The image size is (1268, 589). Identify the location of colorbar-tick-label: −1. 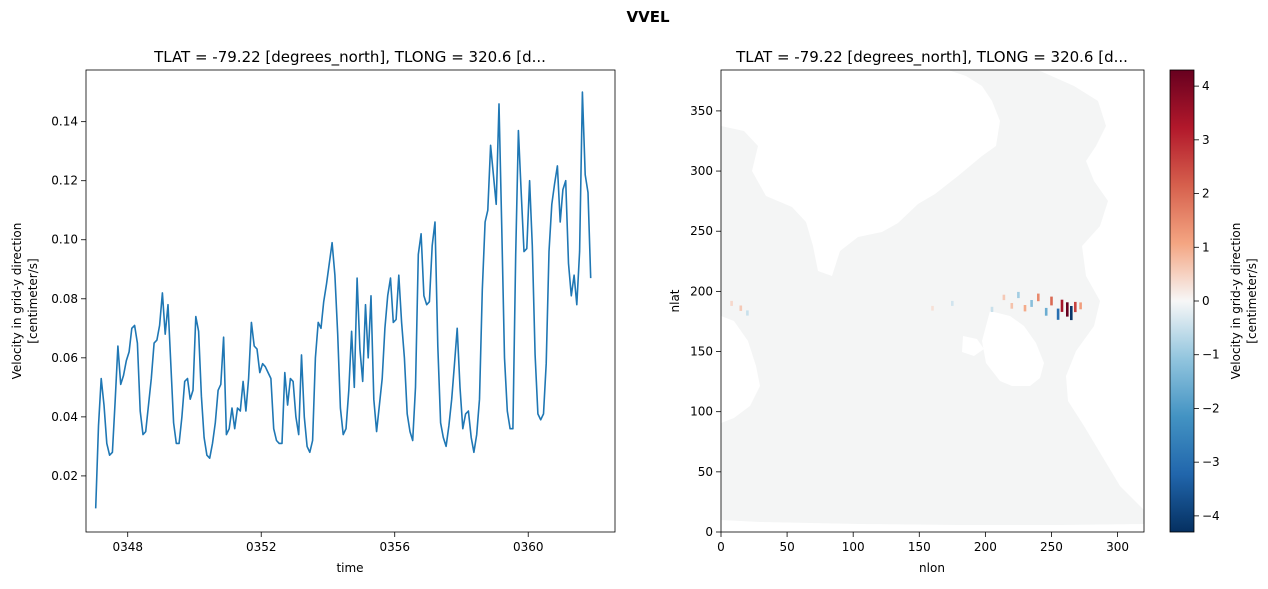
(1211, 355).